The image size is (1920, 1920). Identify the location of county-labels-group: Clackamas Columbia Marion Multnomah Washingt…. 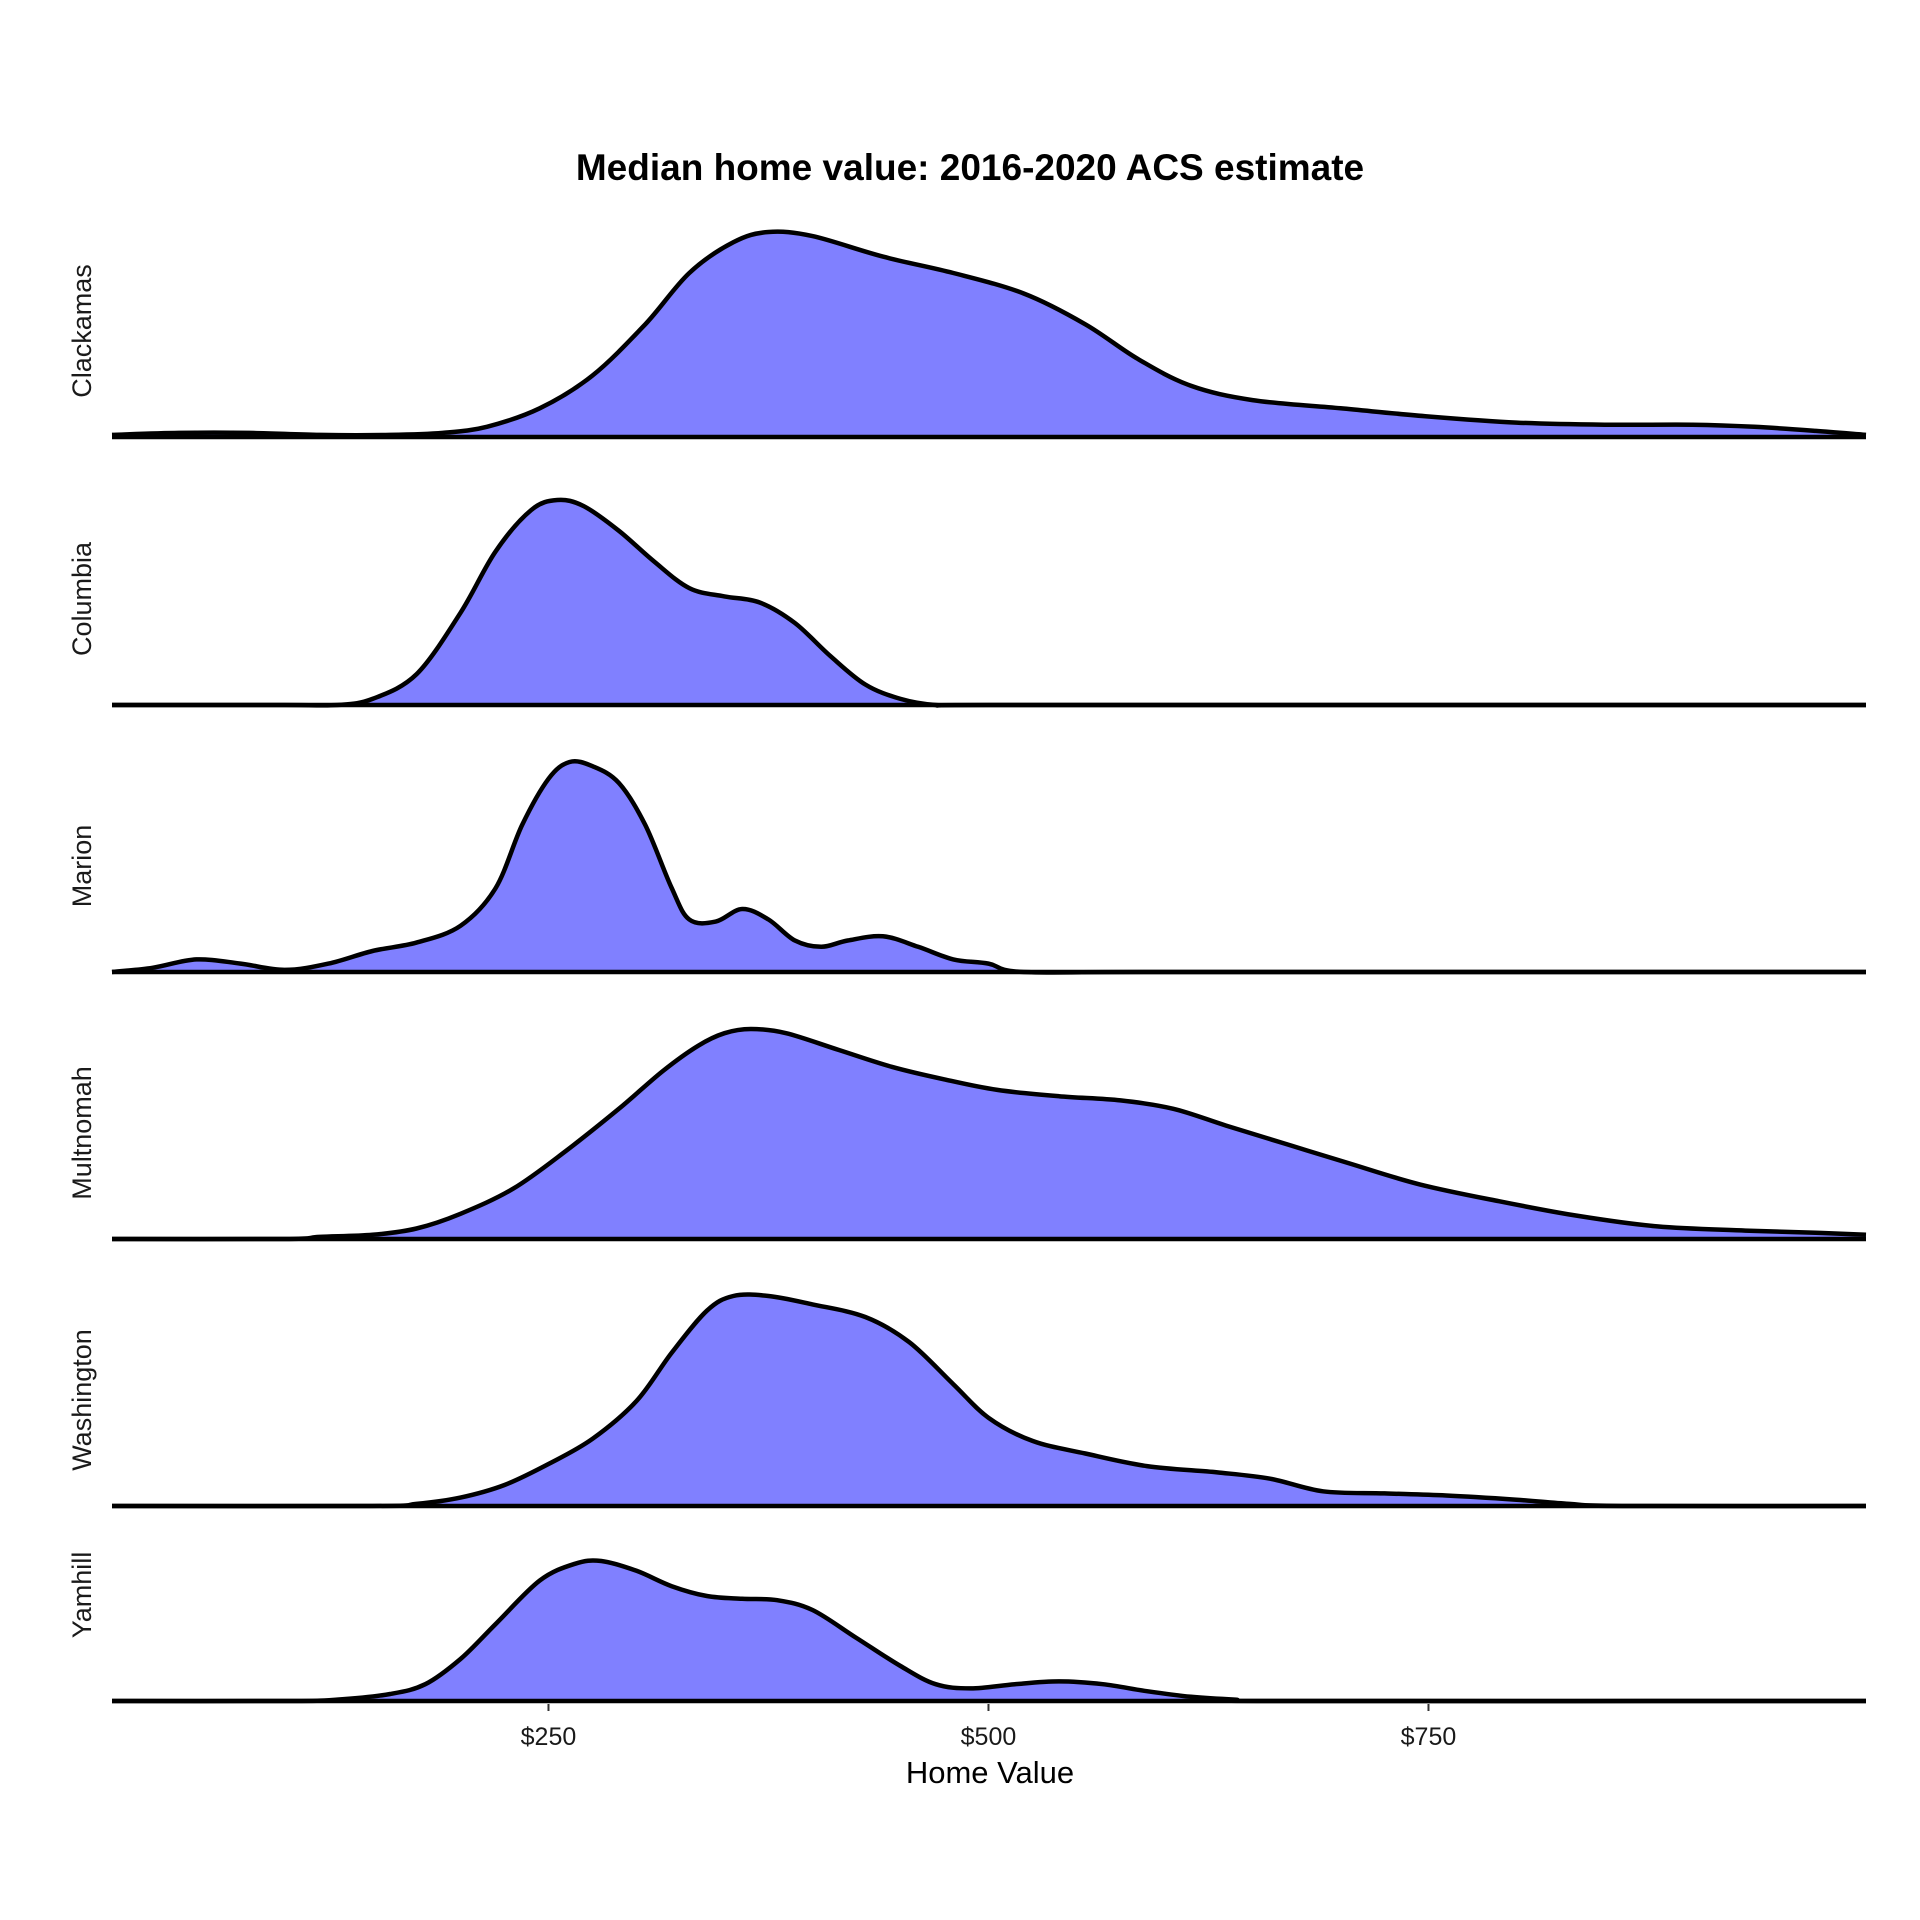
(82, 951).